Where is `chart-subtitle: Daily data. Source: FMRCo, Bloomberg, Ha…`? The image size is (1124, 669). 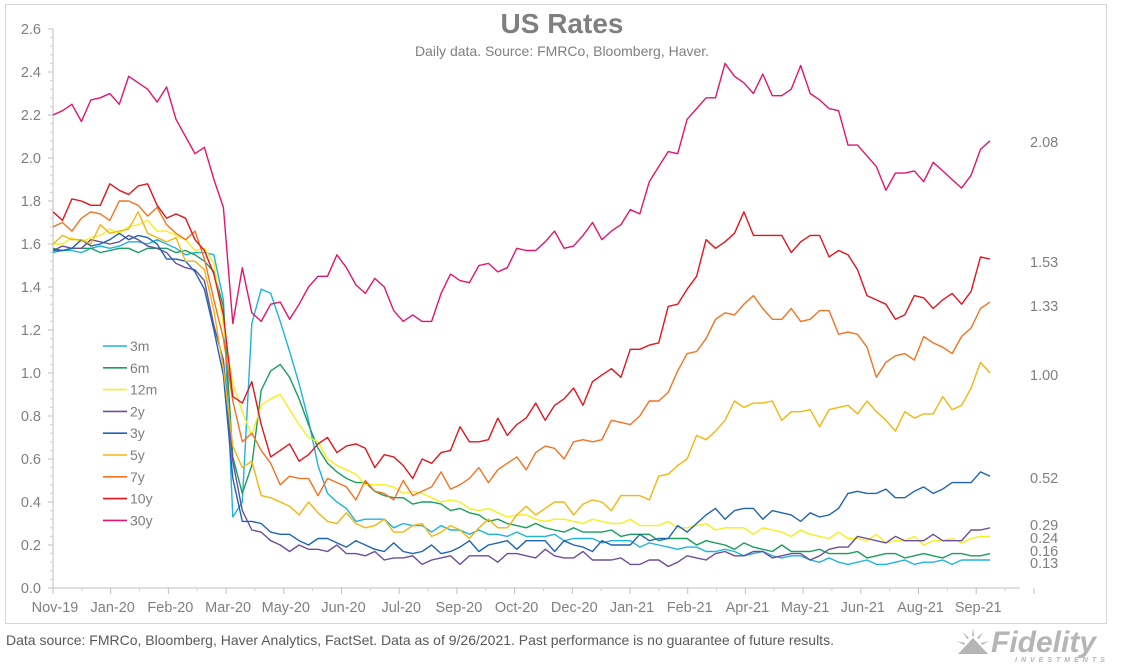 chart-subtitle: Daily data. Source: FMRCo, Bloomberg, Ha… is located at coordinates (562, 51).